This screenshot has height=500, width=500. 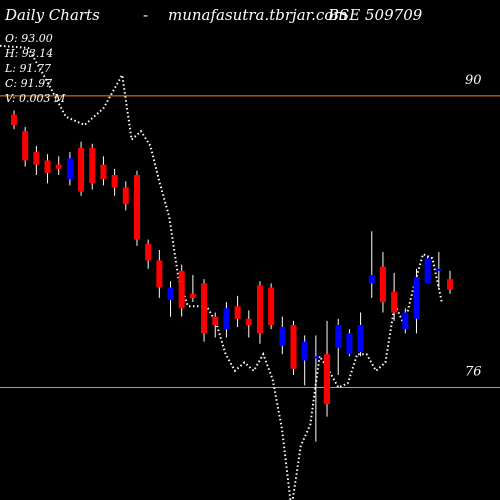 I want to click on site-name: munafasutra.tbrjar.com, so click(x=258, y=15).